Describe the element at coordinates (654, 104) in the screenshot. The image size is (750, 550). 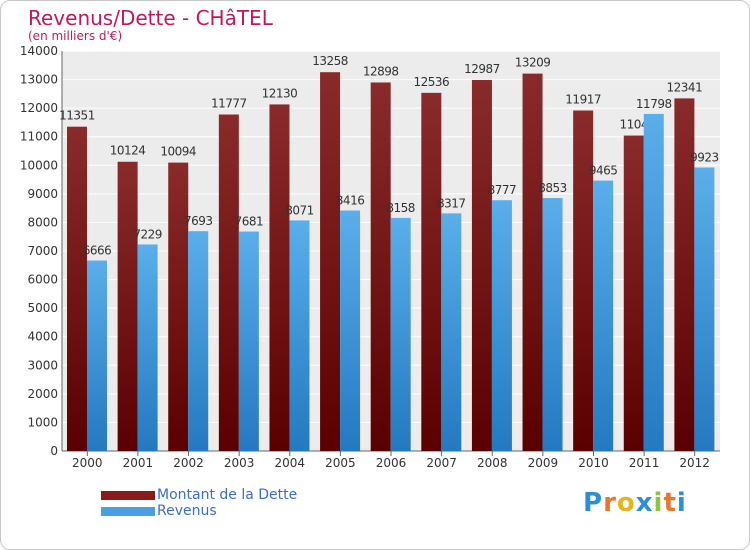
I see `data-label-revenus: 11798` at that location.